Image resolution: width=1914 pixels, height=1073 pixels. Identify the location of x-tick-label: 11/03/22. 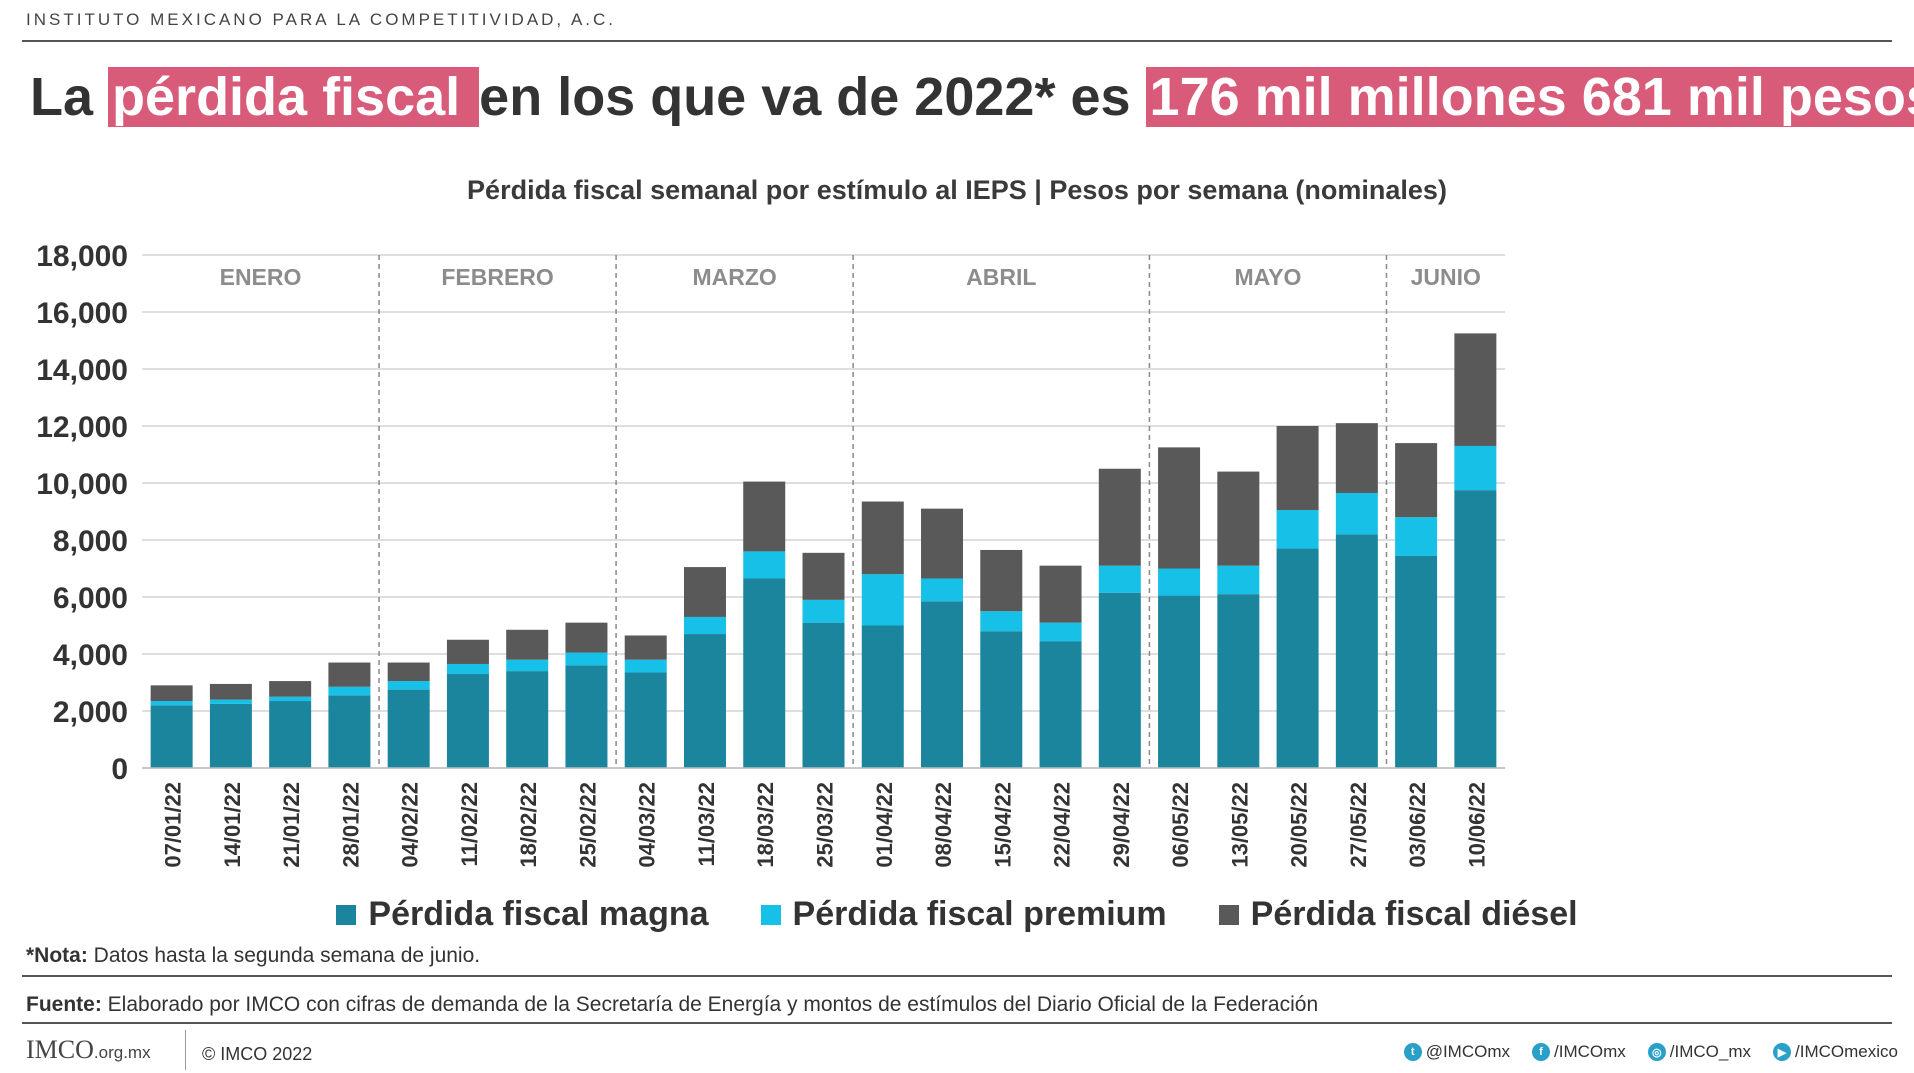
(706, 824).